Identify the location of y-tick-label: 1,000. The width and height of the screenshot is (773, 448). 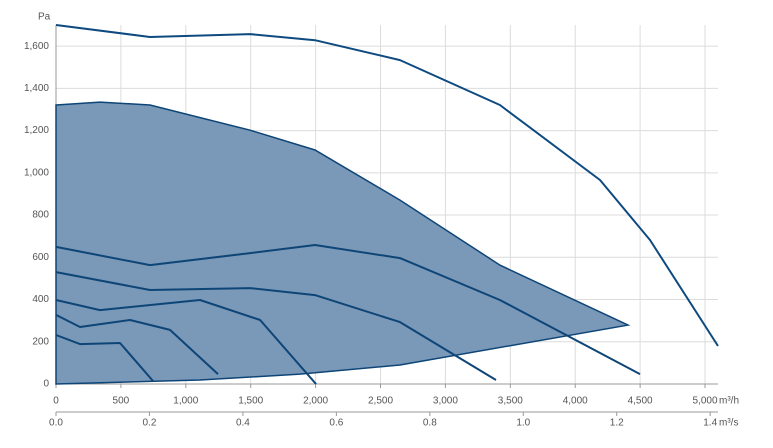
(36, 172).